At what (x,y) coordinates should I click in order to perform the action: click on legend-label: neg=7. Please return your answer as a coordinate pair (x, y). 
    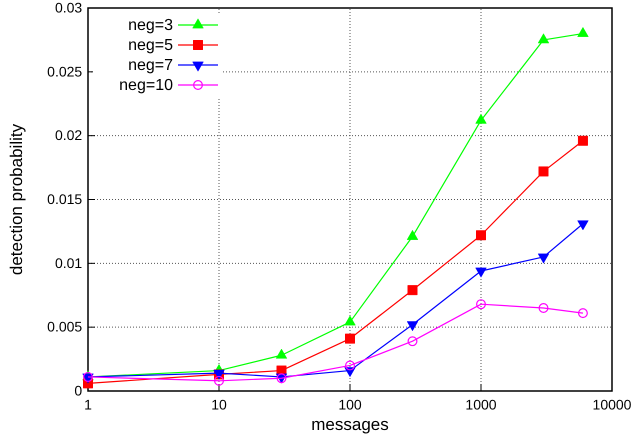
    Looking at the image, I should click on (151, 65).